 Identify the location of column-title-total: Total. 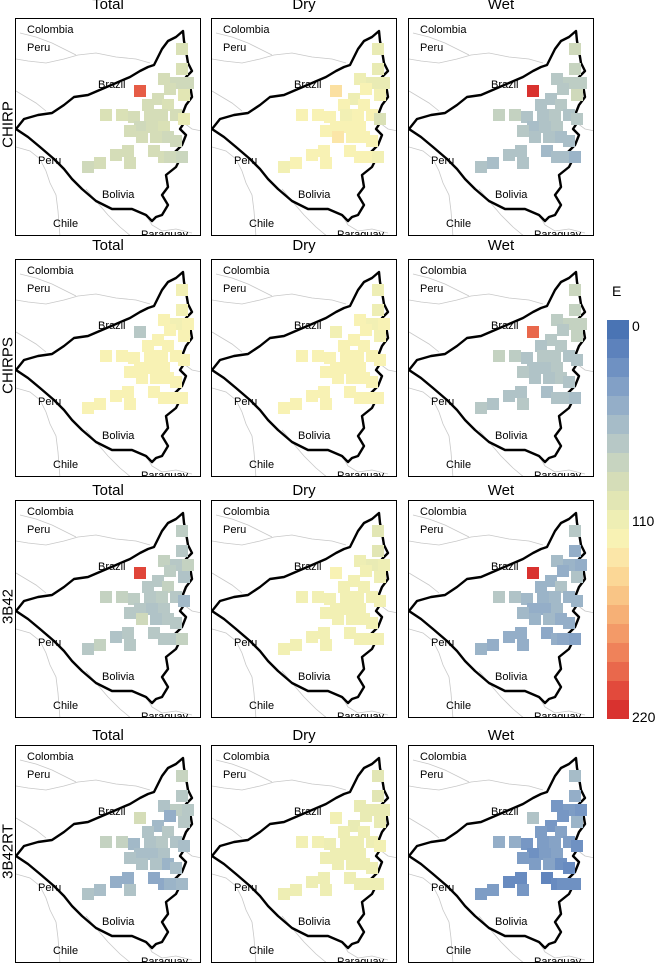
(108, 490).